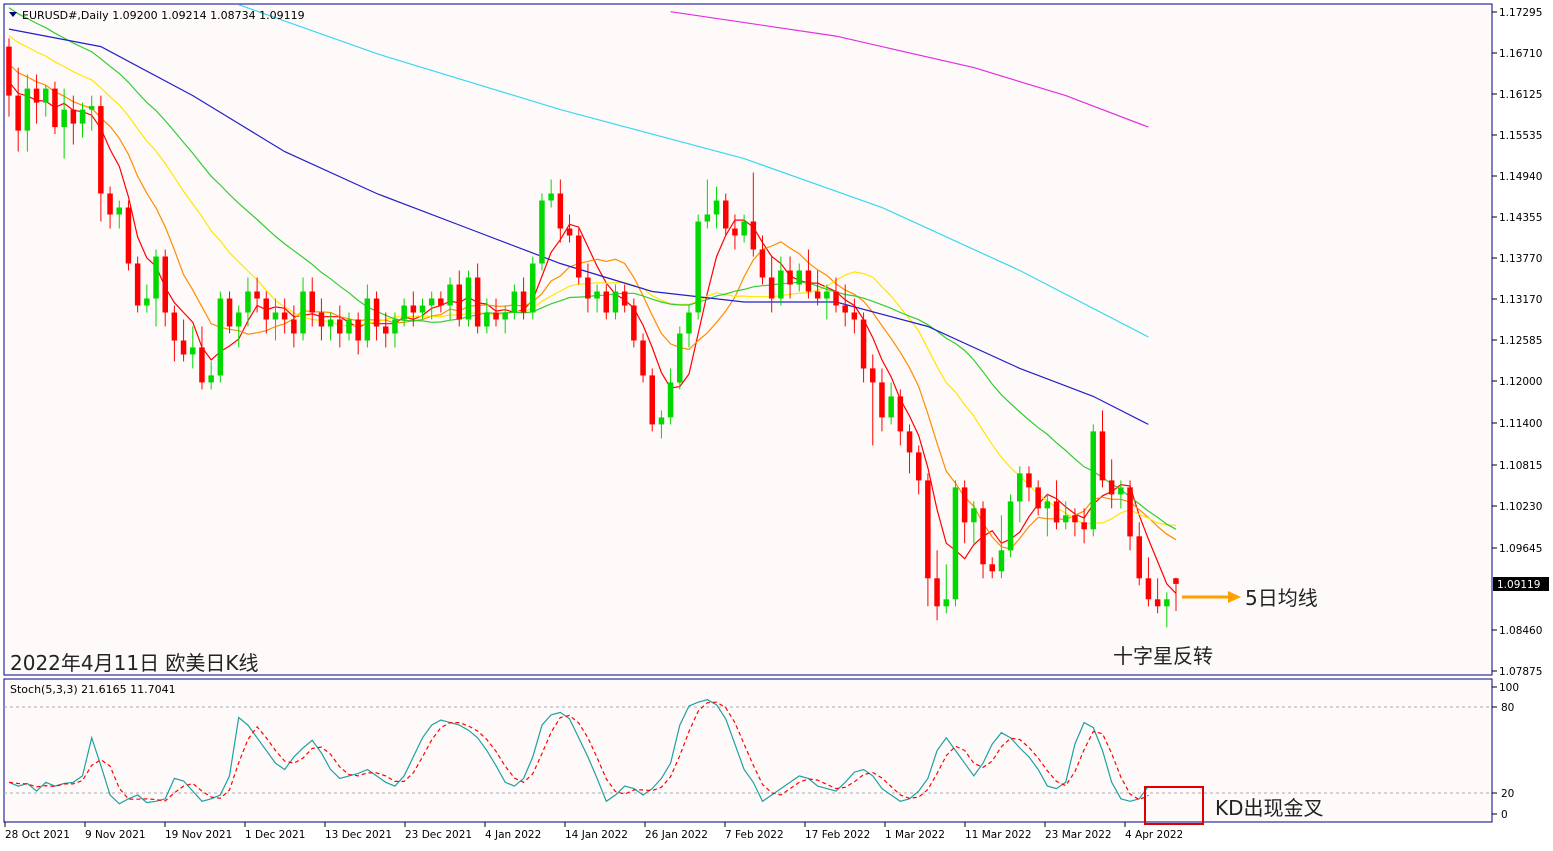 The height and width of the screenshot is (851, 1553). I want to click on date-tick-label: 4 Jan 2022, so click(513, 835).